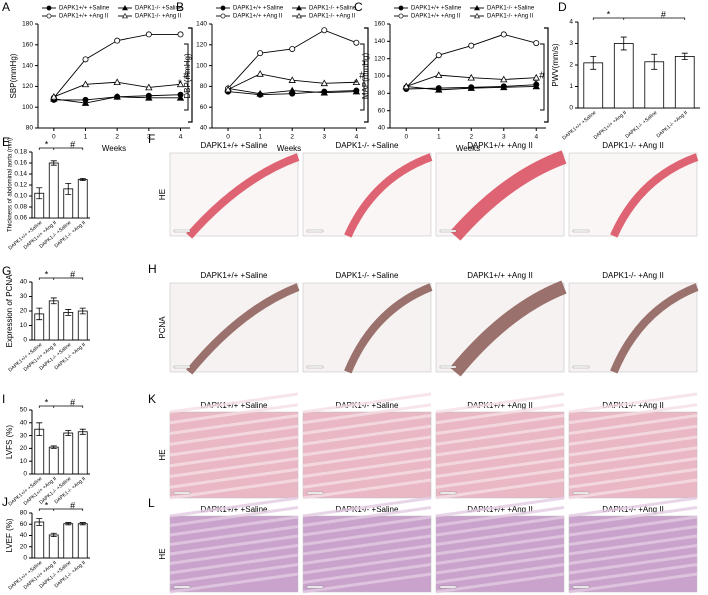  I want to click on y-tick-label: 180, so click(27, 24).